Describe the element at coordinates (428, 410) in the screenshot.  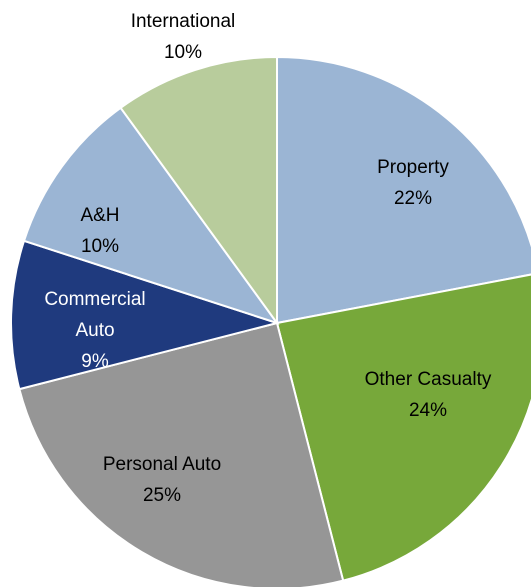
I see `slice-value-label: 24%` at that location.